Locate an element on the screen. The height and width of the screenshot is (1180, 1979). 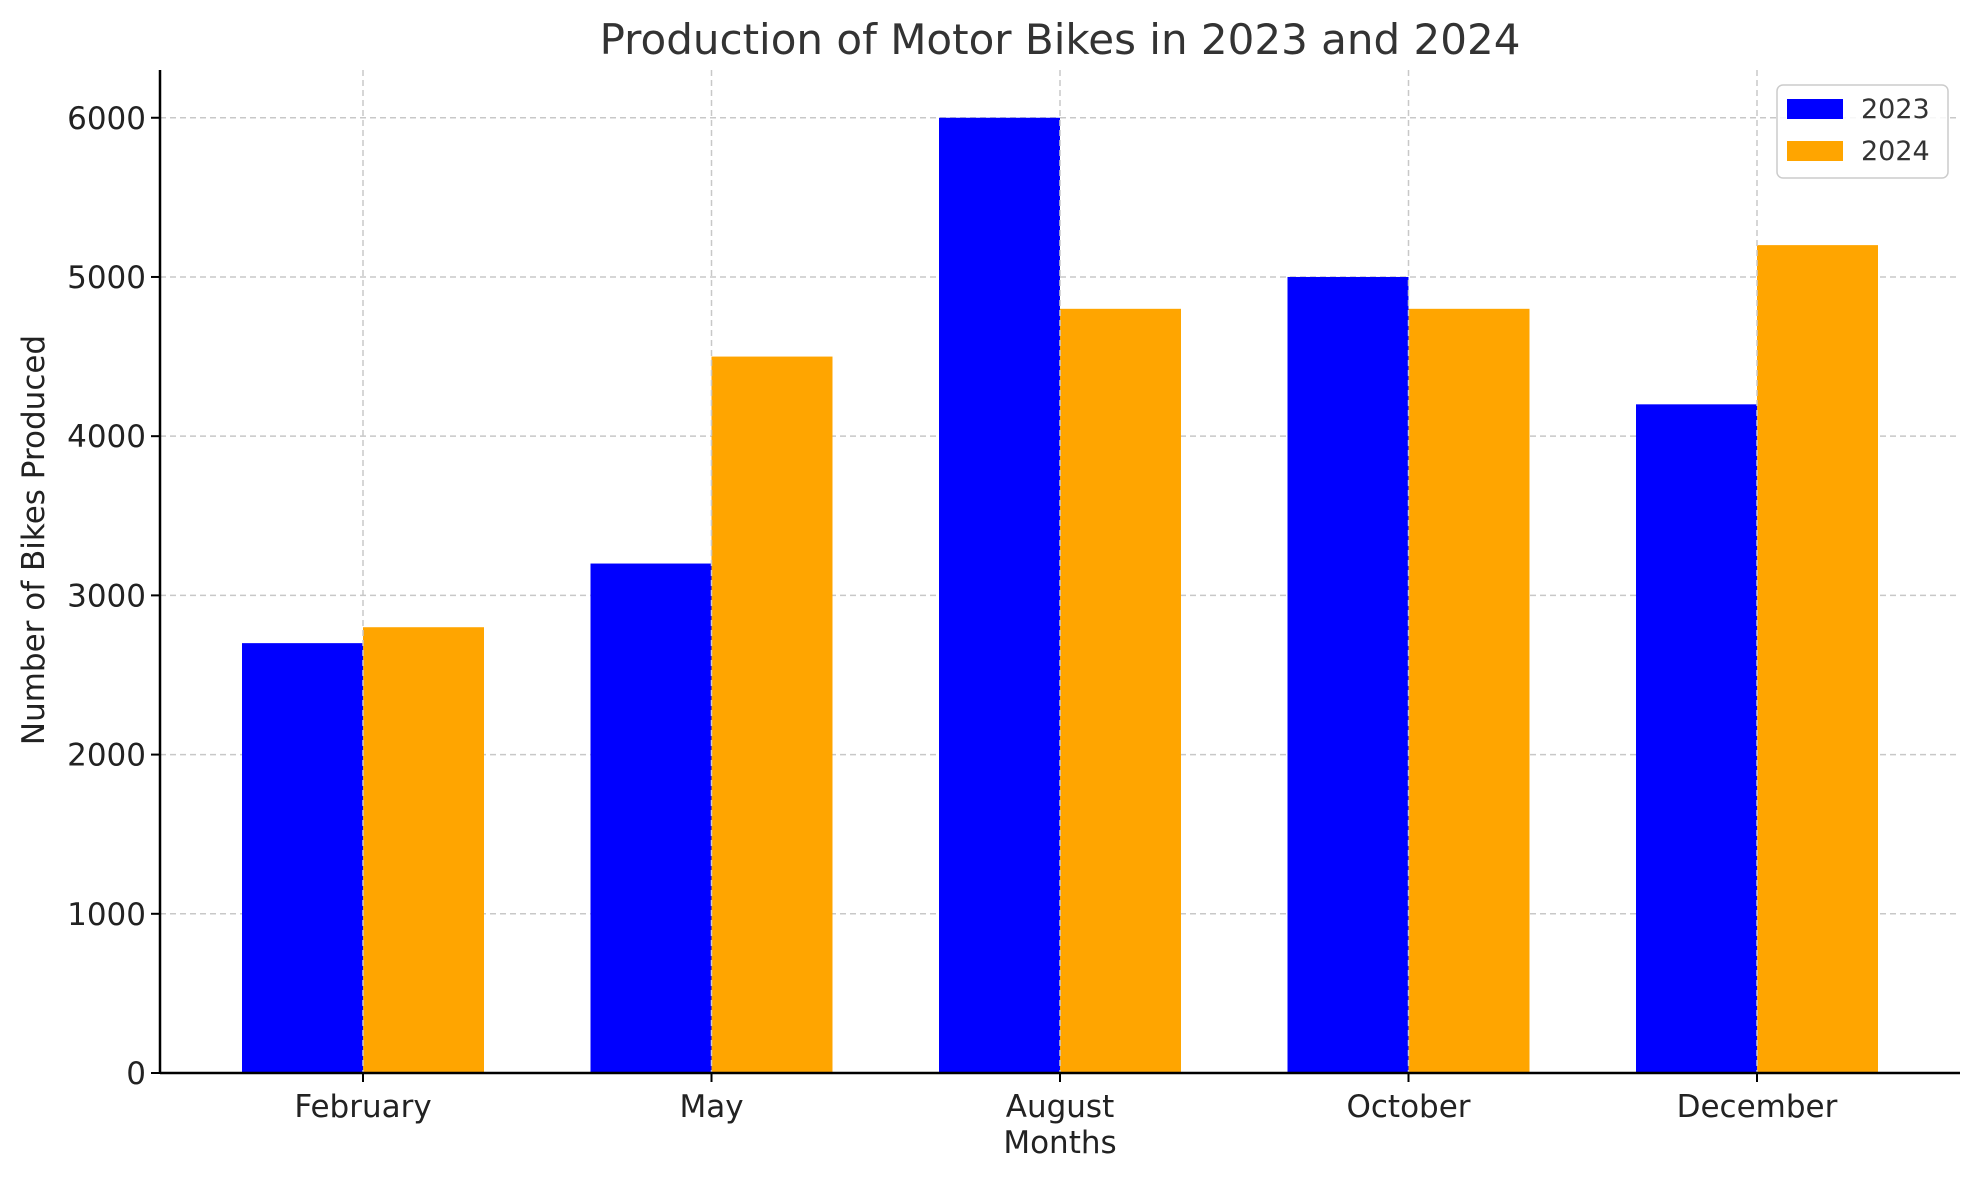
y-tick-label: 5000 is located at coordinates (106, 278).